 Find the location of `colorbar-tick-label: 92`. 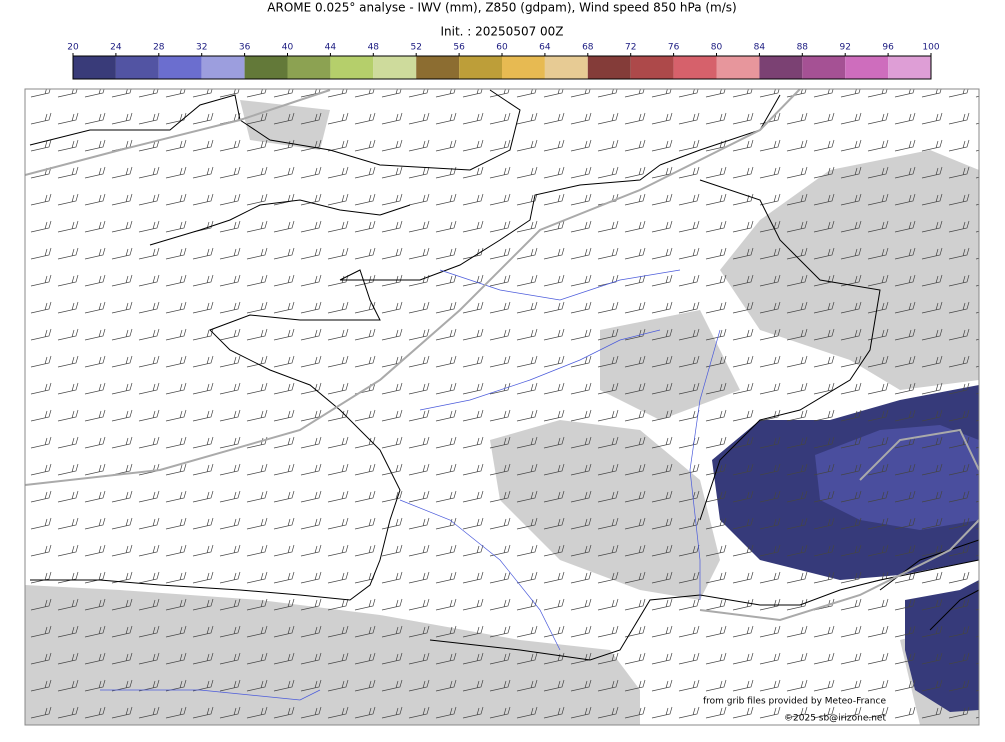

colorbar-tick-label: 92 is located at coordinates (844, 48).